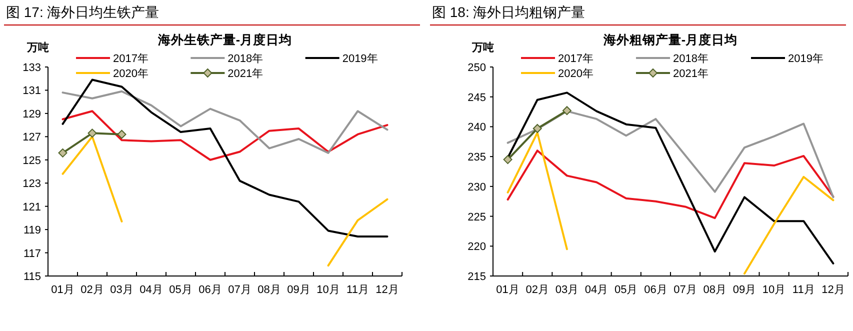  What do you see at coordinates (224, 39) in the screenshot?
I see `chart-title: 海外生铁产量-月度日均` at bounding box center [224, 39].